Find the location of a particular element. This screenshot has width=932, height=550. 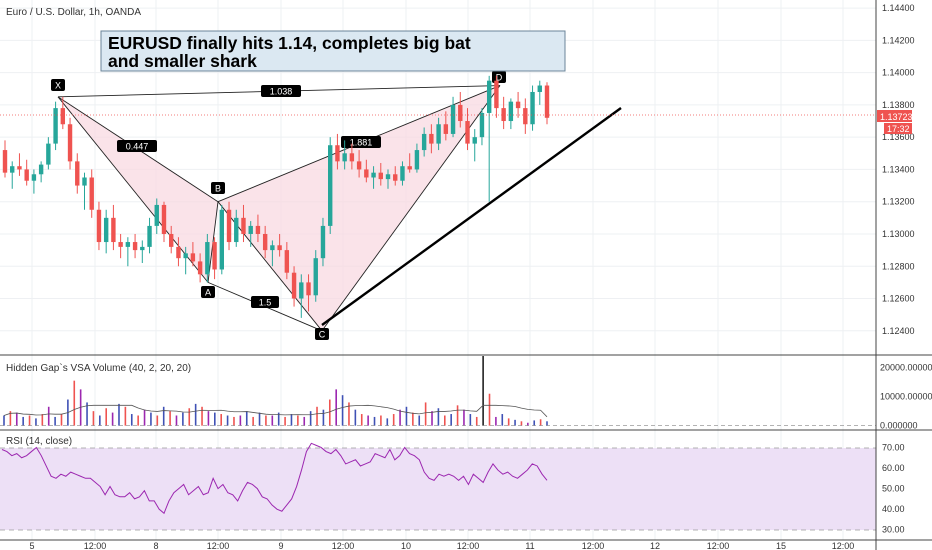

price-tick-label: 1.13800 is located at coordinates (898, 105).